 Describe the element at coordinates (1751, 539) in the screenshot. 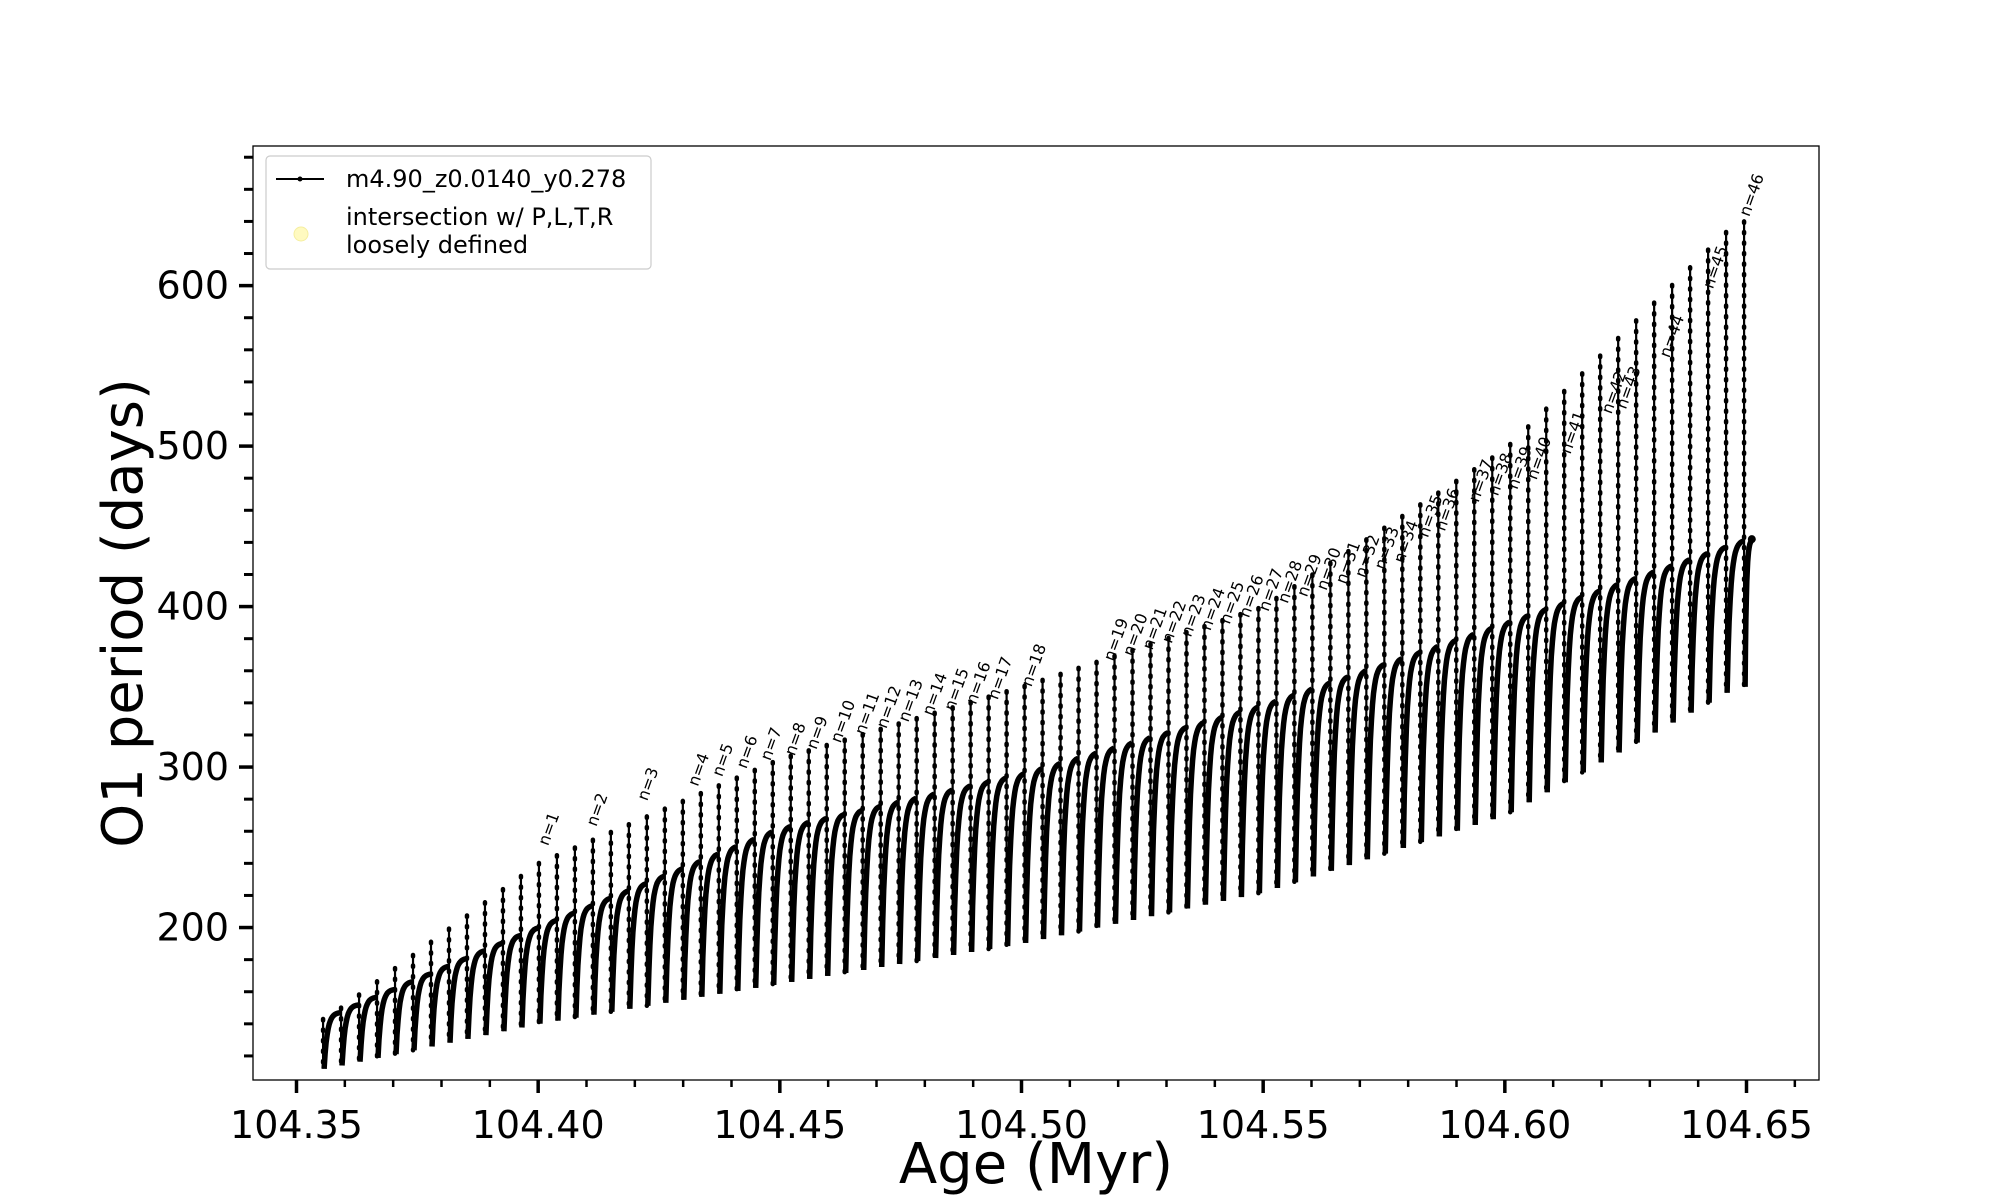

I see `series-end-point` at that location.